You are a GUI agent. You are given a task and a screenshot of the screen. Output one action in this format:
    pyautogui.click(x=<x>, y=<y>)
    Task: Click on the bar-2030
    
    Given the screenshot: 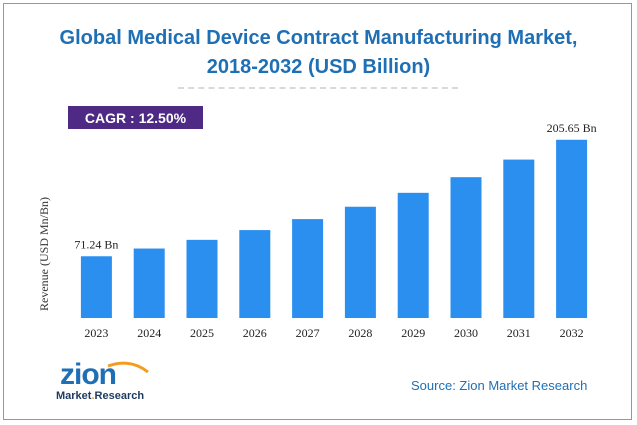 What is the action you would take?
    pyautogui.click(x=466, y=247)
    